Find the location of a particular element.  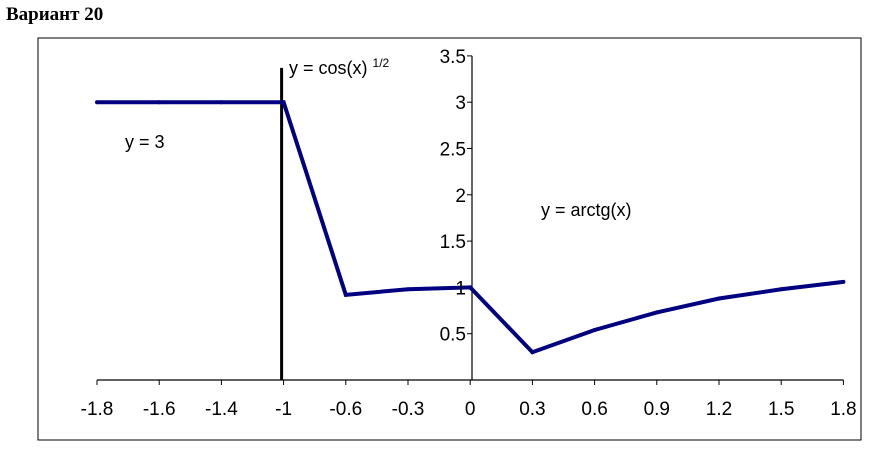

x-tick-label: -0.3 is located at coordinates (408, 409).